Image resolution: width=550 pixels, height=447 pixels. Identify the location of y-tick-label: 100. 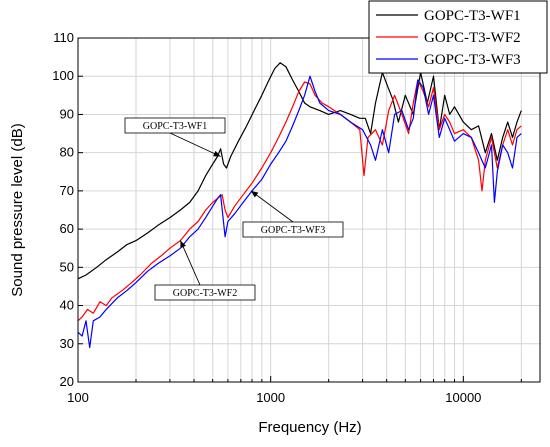
(63, 75).